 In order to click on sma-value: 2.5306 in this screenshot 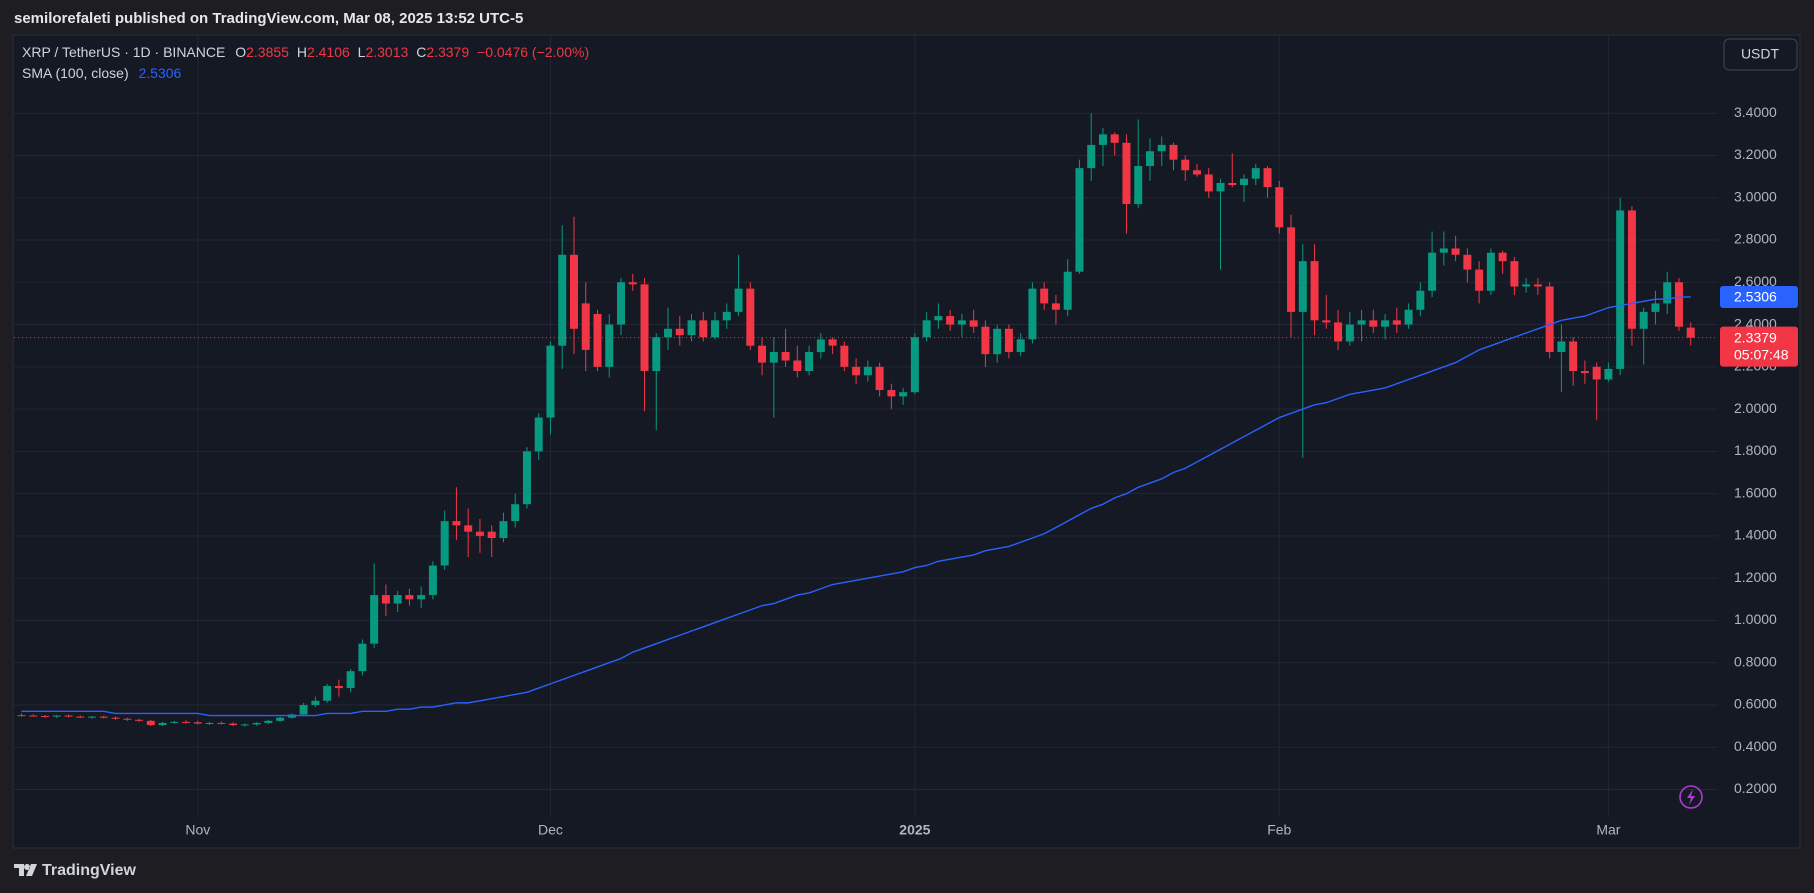, I will do `click(160, 73)`.